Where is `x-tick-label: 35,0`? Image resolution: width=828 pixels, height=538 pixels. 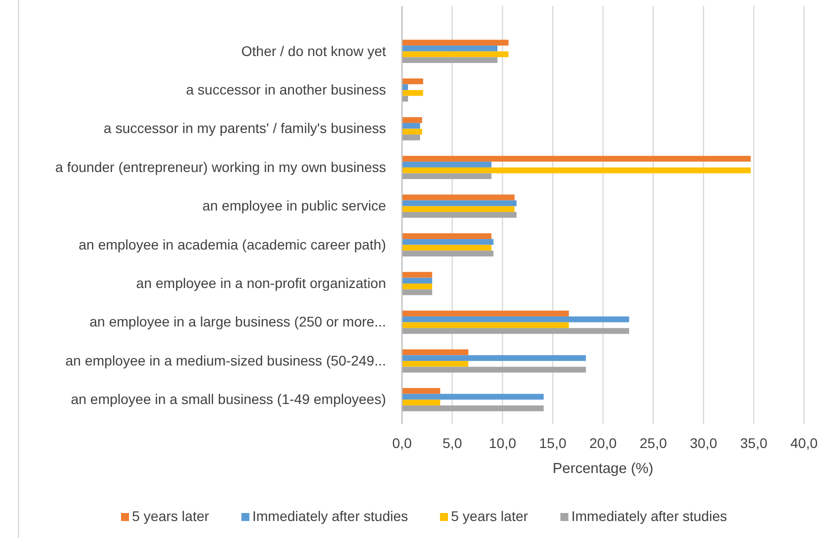 x-tick-label: 35,0 is located at coordinates (754, 442).